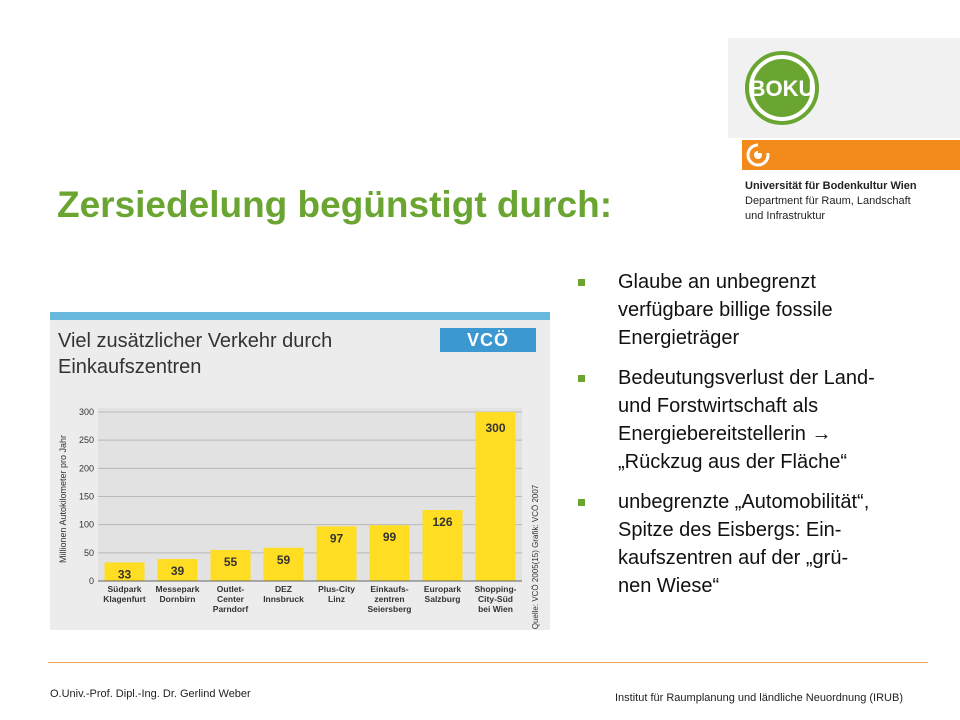  Describe the element at coordinates (336, 599) in the screenshot. I see `category-label: Linz` at that location.